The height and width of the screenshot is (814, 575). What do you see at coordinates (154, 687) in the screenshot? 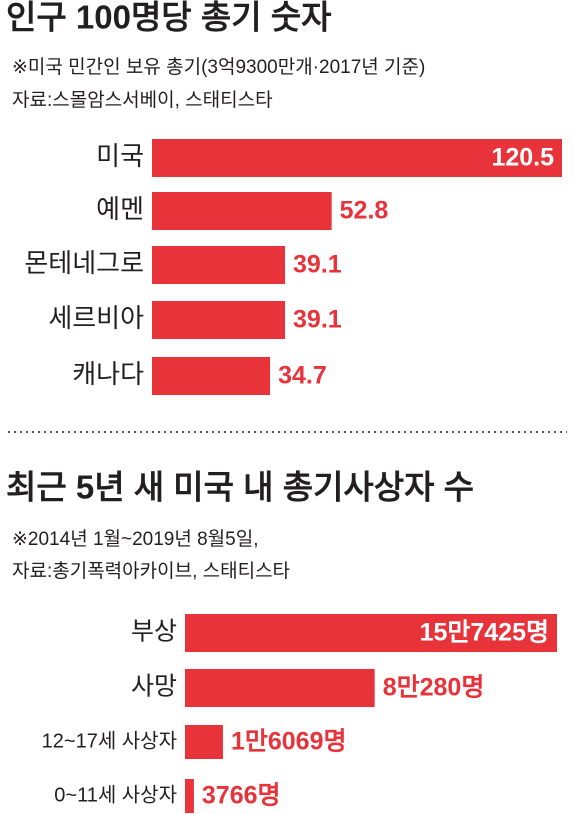
I see `category-label: 사망` at bounding box center [154, 687].